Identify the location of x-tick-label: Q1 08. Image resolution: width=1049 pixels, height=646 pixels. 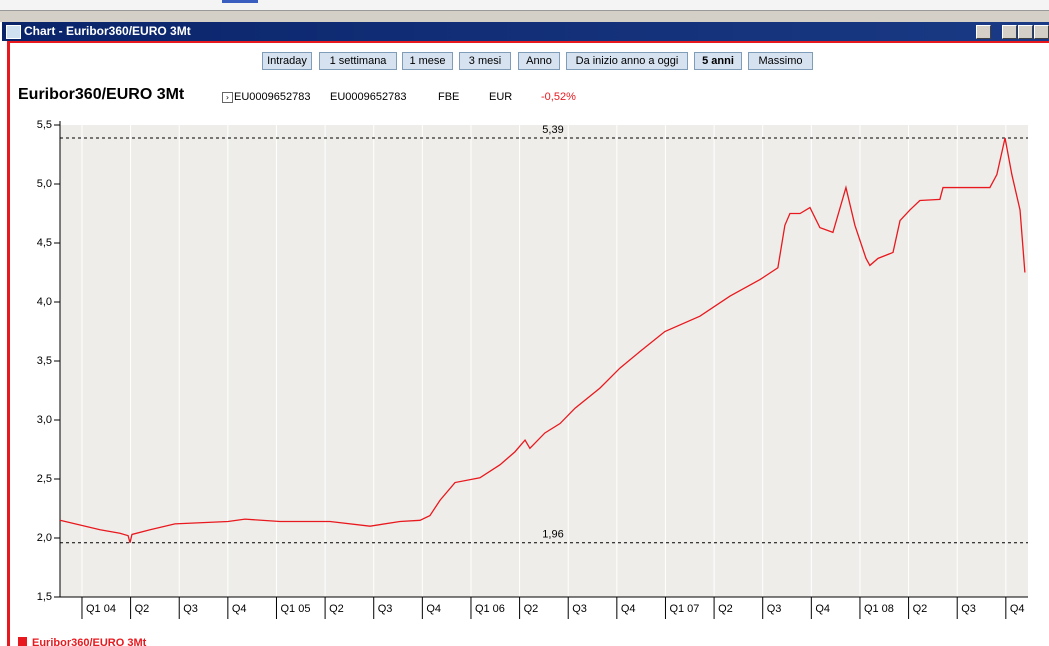
(879, 609).